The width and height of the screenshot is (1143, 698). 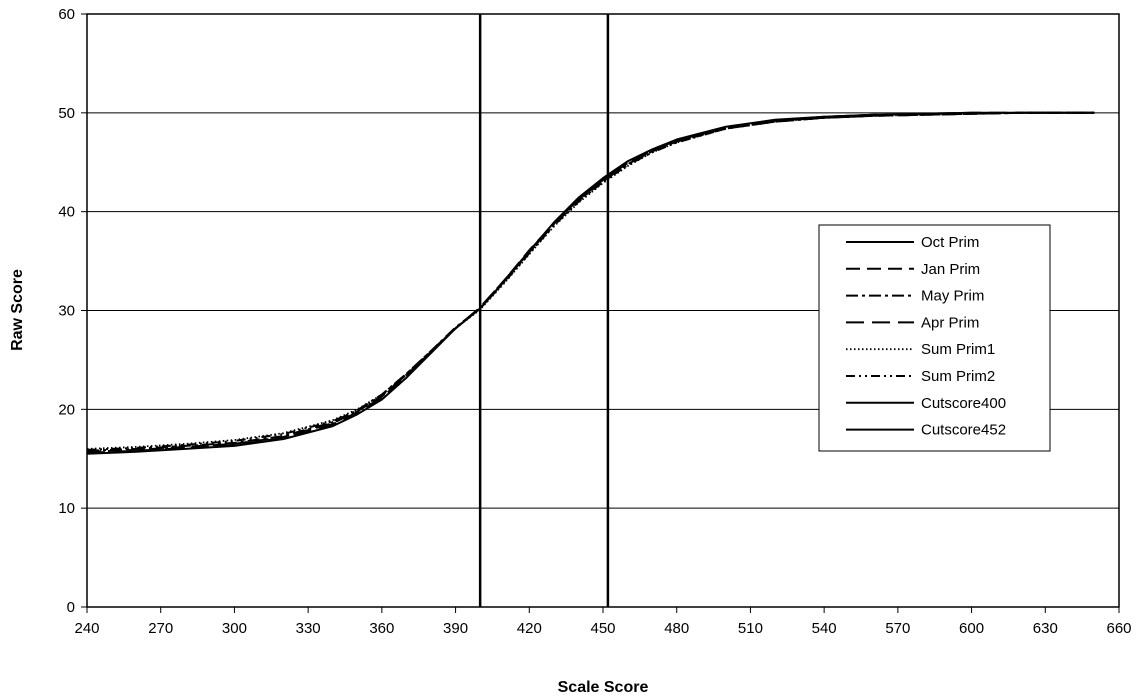 I want to click on x-tick-label: 240, so click(x=86, y=628).